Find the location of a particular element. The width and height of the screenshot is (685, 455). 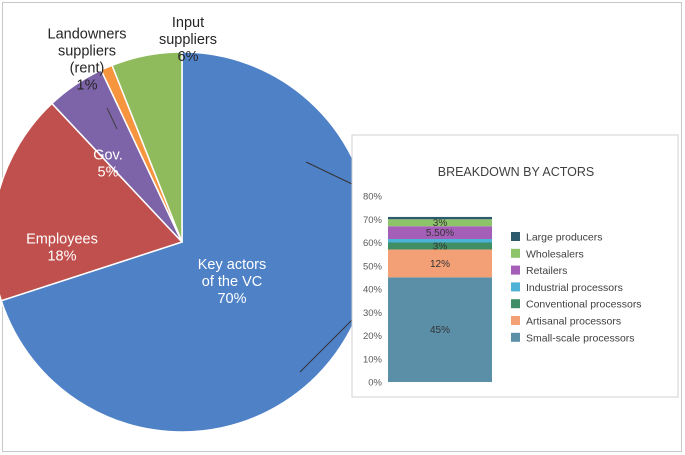

bar-value-label-wholesalers: 3% is located at coordinates (440, 223).